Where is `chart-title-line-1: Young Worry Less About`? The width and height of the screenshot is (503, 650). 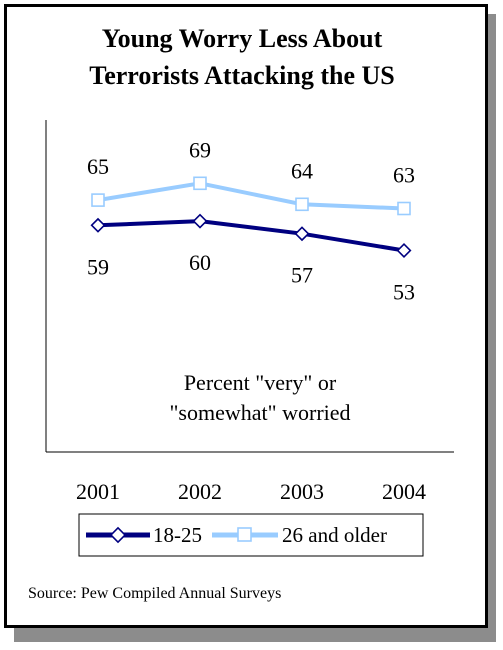 chart-title-line-1: Young Worry Less About is located at coordinates (242, 38).